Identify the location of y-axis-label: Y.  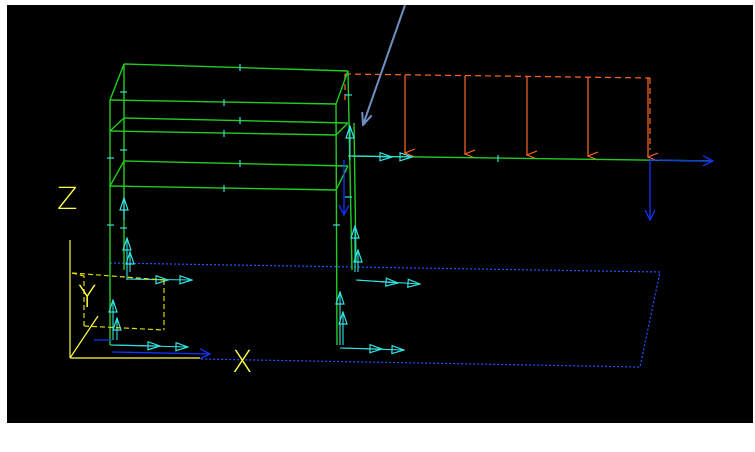
(87, 297).